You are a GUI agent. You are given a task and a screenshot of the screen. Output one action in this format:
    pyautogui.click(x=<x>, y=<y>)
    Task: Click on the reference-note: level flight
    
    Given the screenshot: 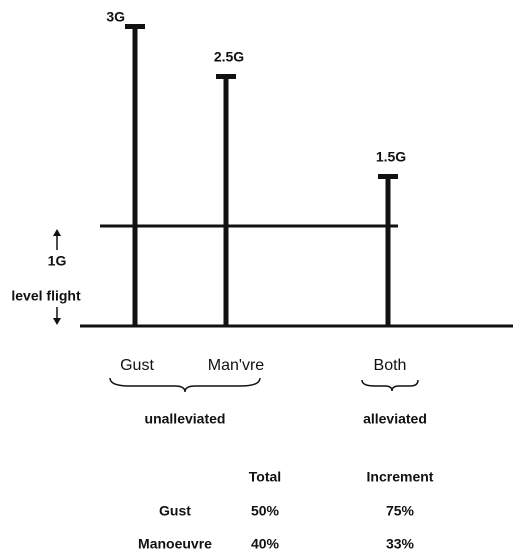 What is the action you would take?
    pyautogui.click(x=46, y=296)
    